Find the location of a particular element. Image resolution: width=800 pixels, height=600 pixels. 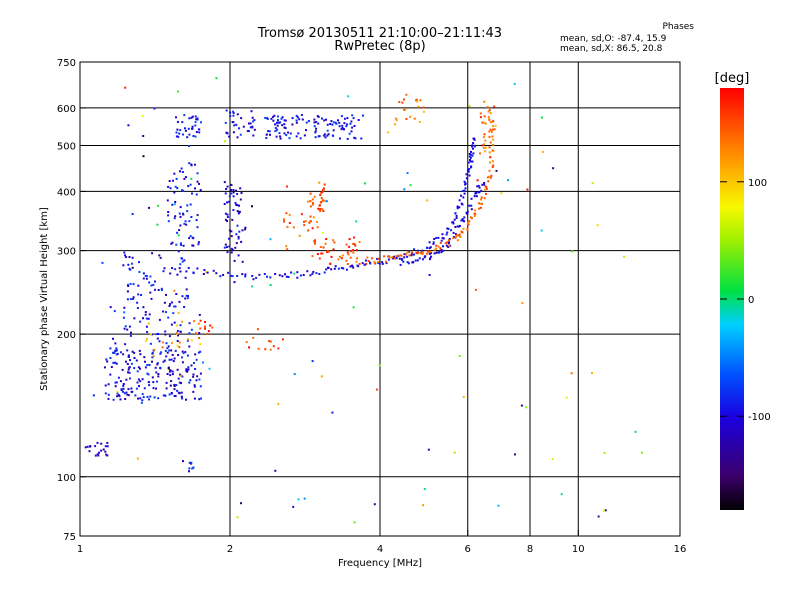

colorbar-tick-label: 100 is located at coordinates (757, 183).